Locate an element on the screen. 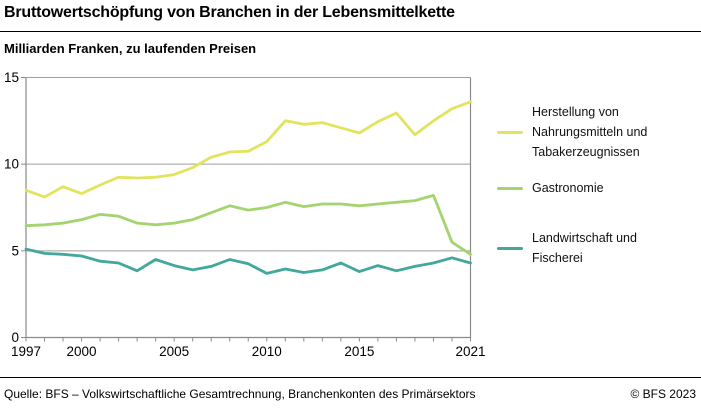 The image size is (701, 410). footer-rule is located at coordinates (350, 377).